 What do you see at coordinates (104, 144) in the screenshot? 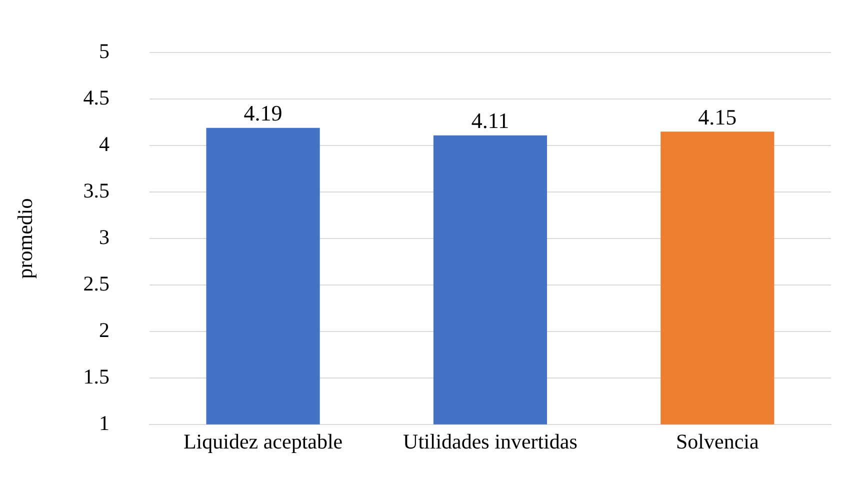
I see `y-tick-label: 4` at bounding box center [104, 144].